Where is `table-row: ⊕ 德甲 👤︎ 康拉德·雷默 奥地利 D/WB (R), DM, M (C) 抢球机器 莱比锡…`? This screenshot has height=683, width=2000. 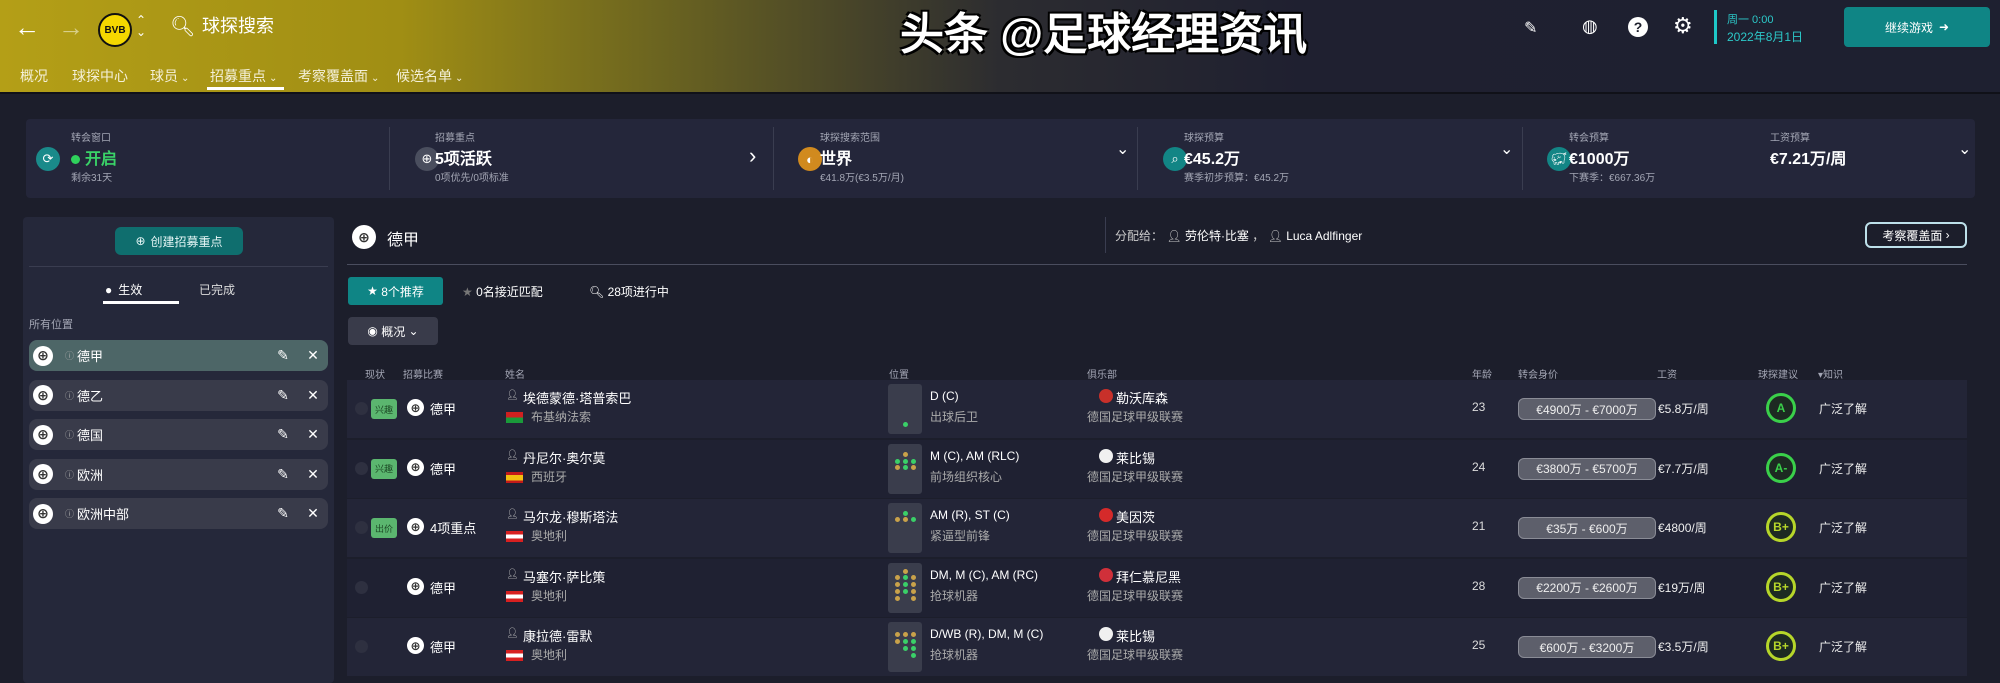 table-row: ⊕ 德甲 👤︎ 康拉德·雷默 奥地利 D/WB (R), DM, M (C) 抢球机器 莱比锡… is located at coordinates (1157, 647).